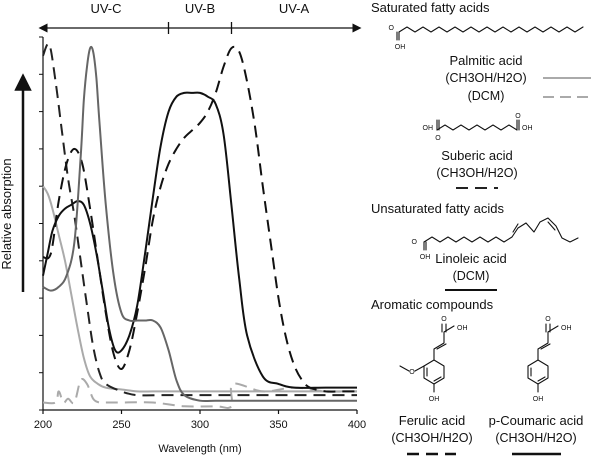 The height and width of the screenshot is (459, 593). Describe the element at coordinates (536, 420) in the screenshot. I see `legend-pcoumaric-name: p-Coumaric acid` at that location.